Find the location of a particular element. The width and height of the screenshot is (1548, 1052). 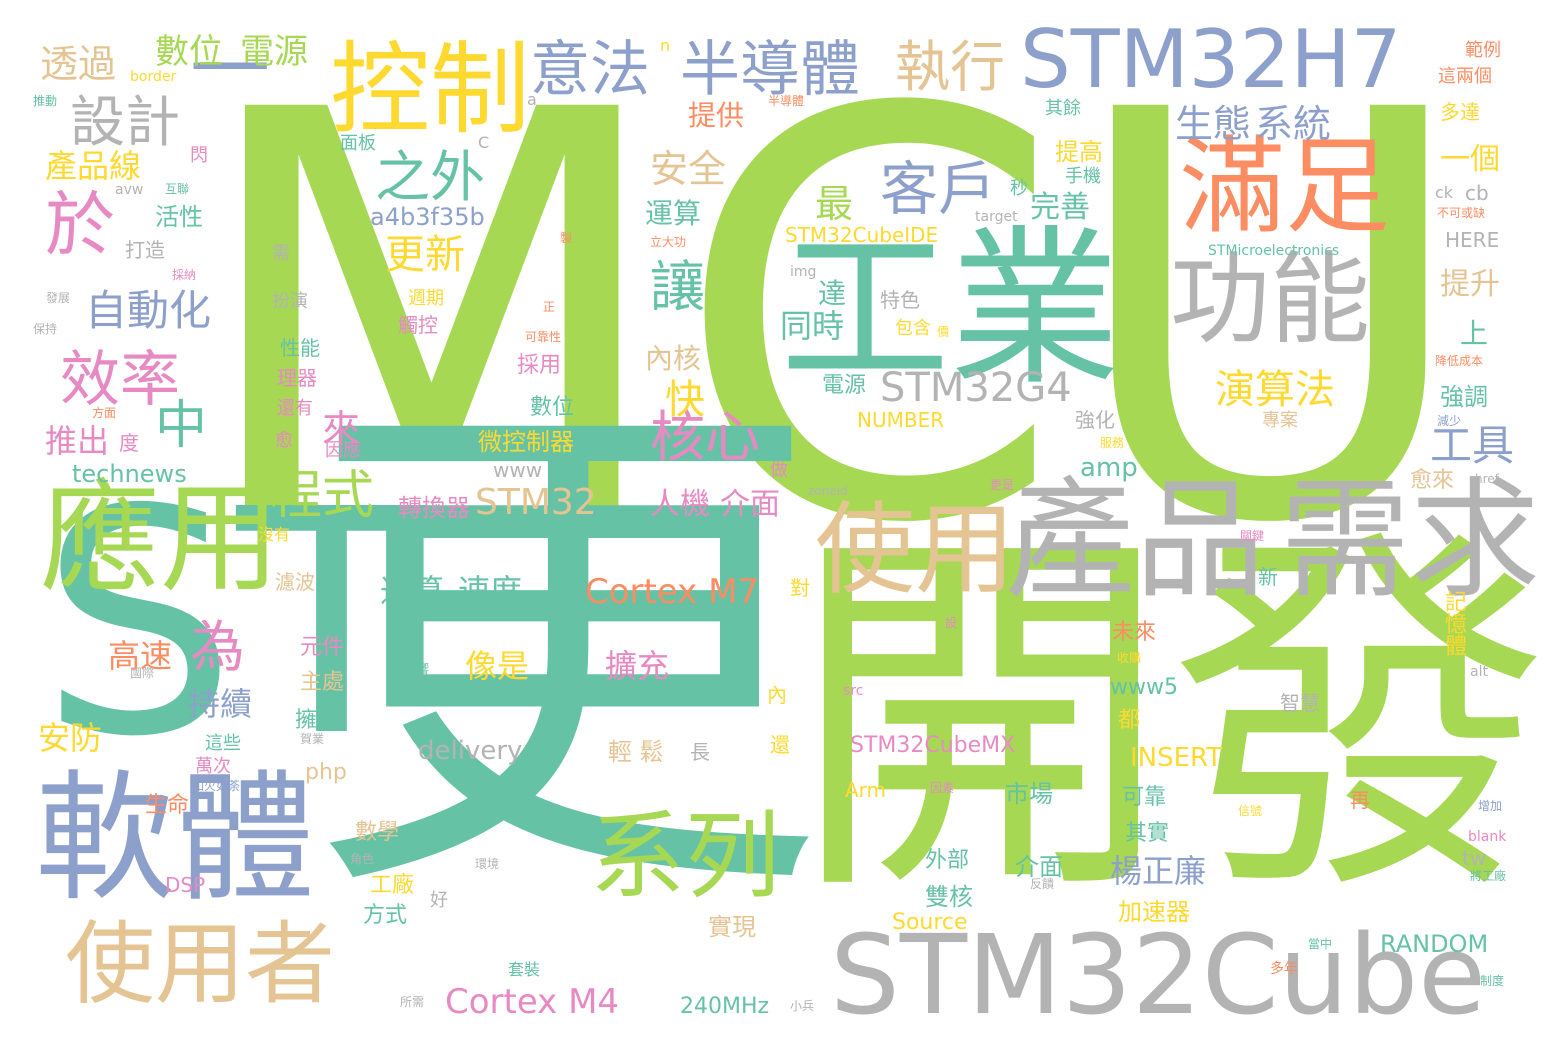

cloud-word: 如火如荼 is located at coordinates (216, 786).